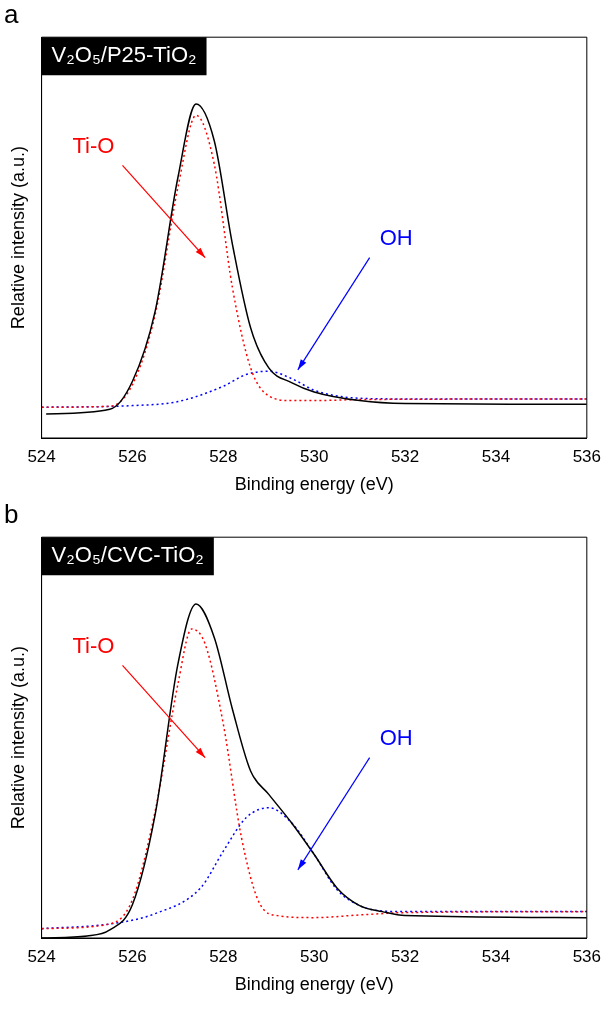 The height and width of the screenshot is (1011, 607). Describe the element at coordinates (11, 513) in the screenshot. I see `chart-title: b` at that location.